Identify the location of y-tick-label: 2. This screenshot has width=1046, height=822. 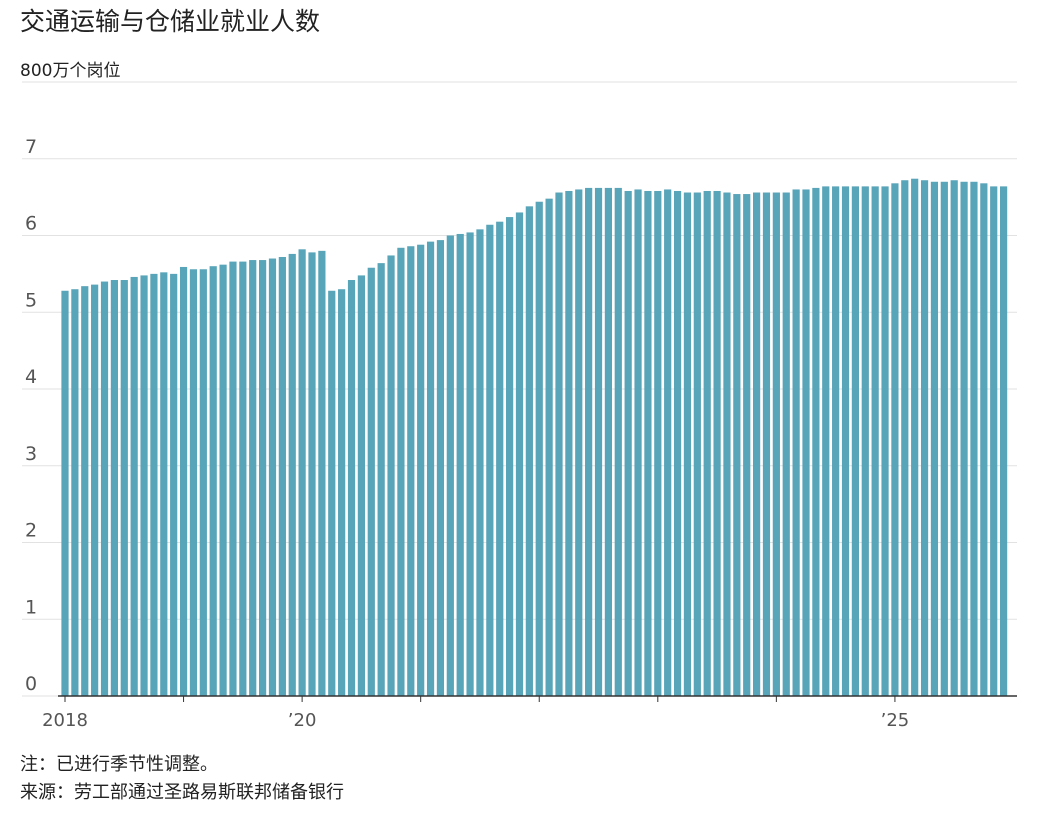
(31, 531).